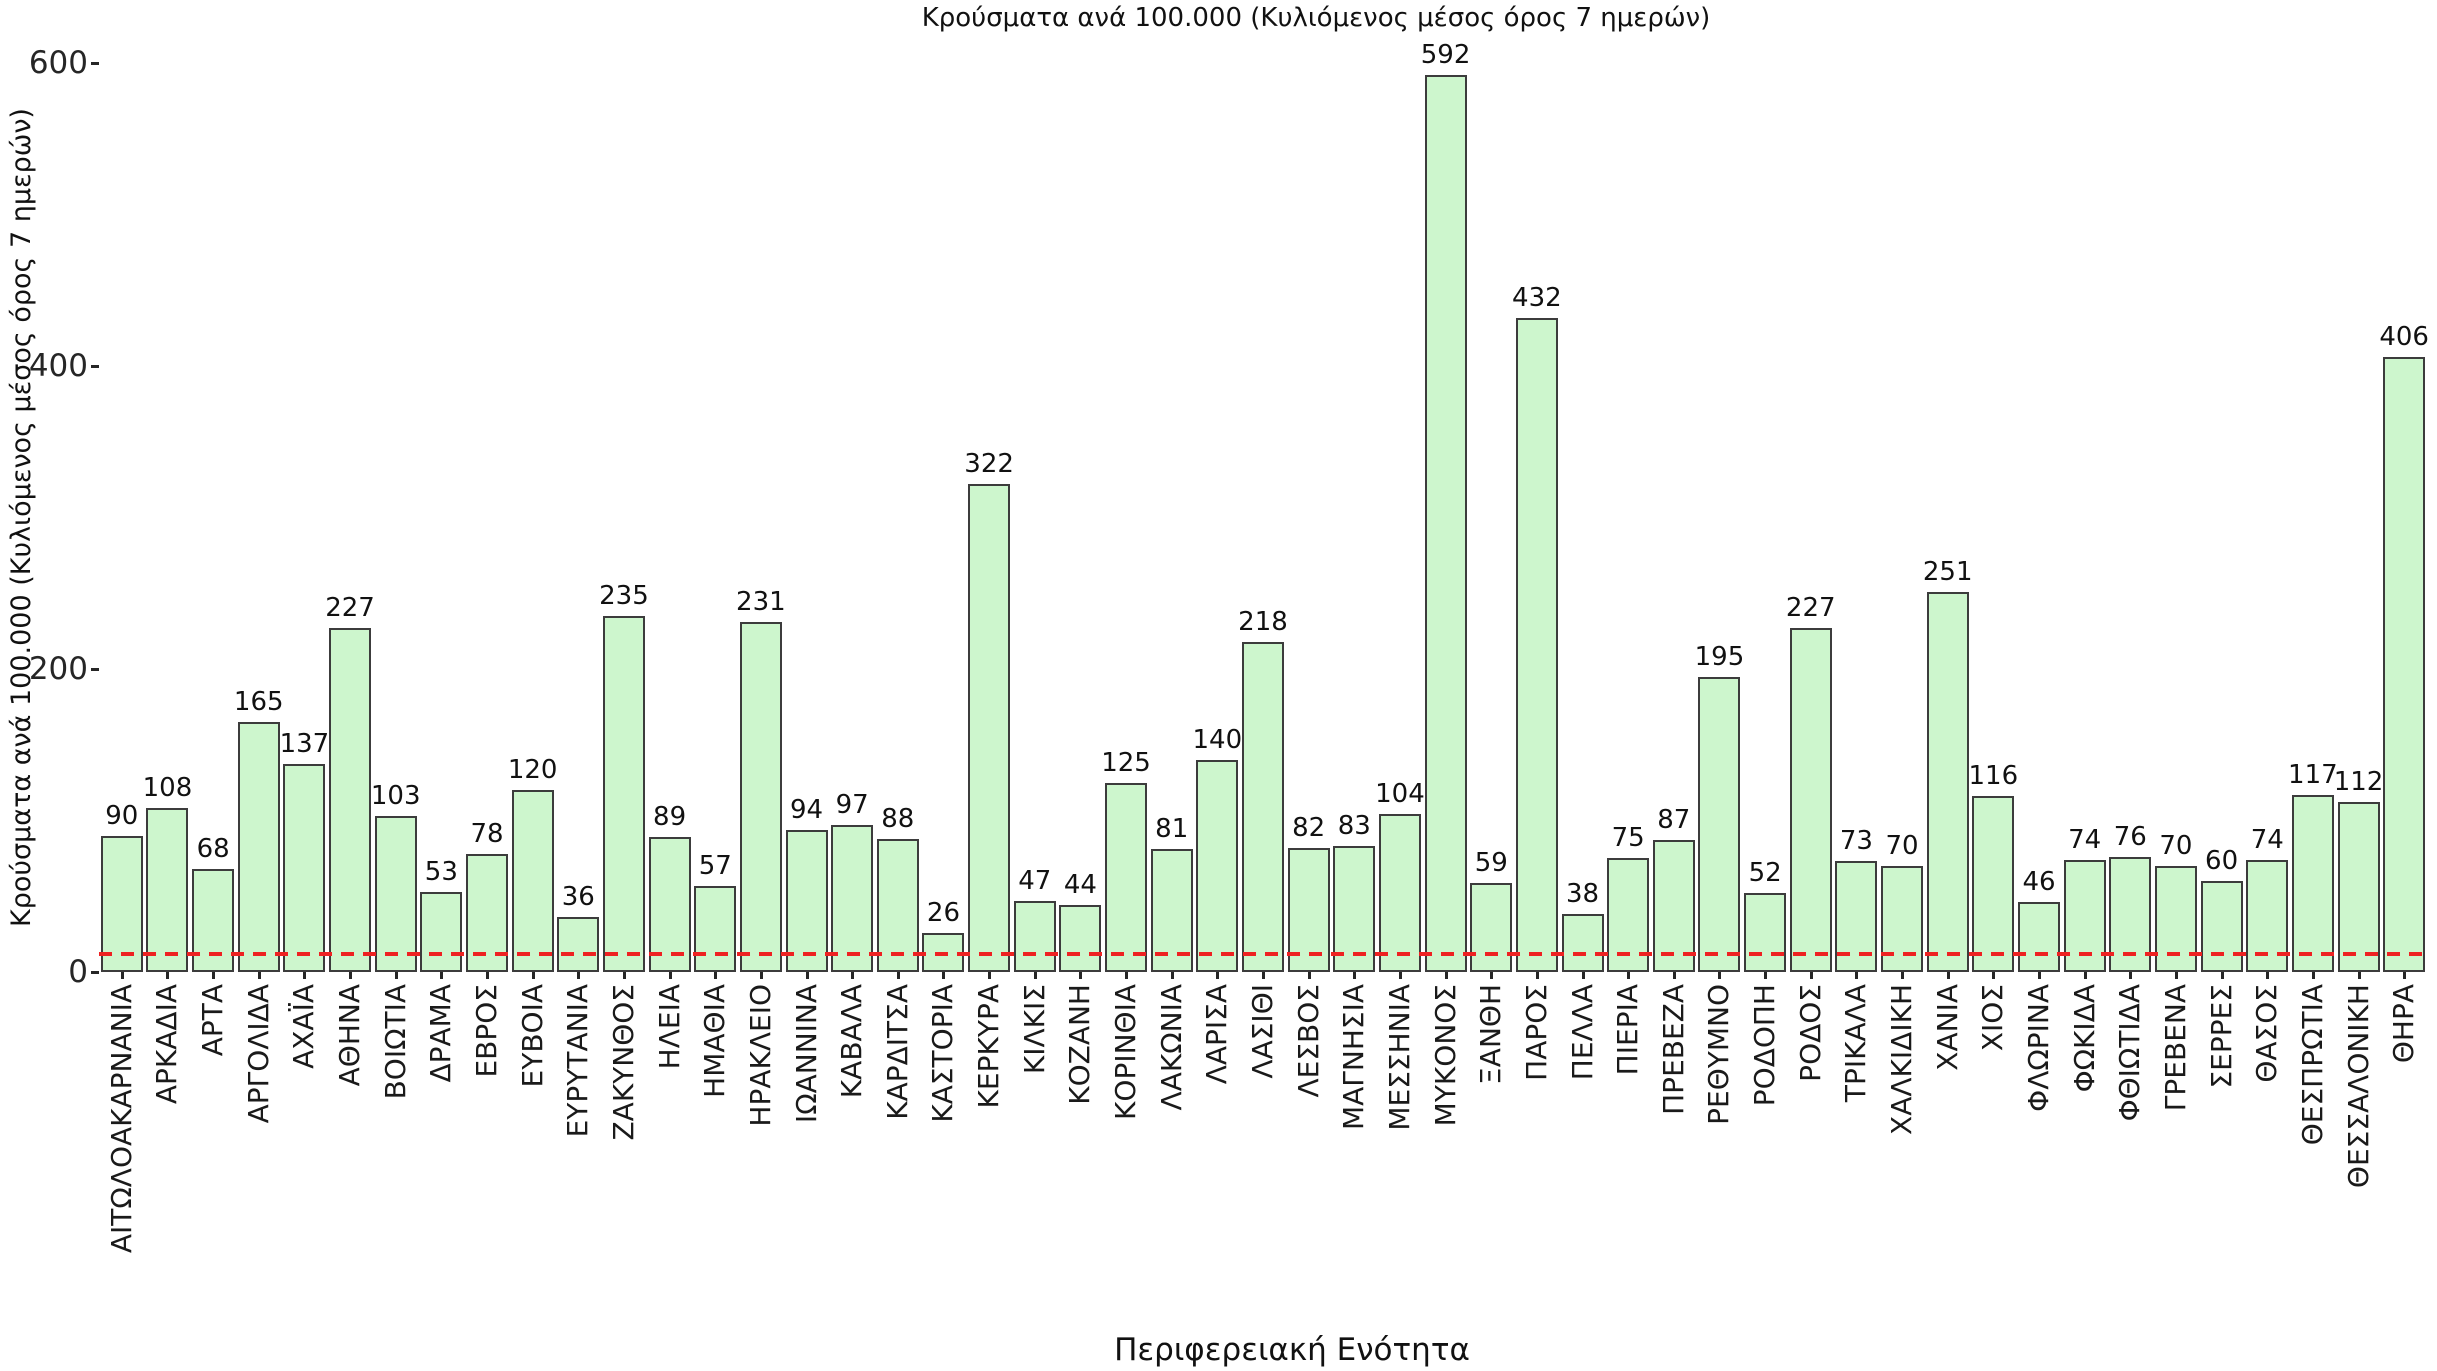  Describe the element at coordinates (1400, 794) in the screenshot. I see `bar-value-label: 104` at that location.